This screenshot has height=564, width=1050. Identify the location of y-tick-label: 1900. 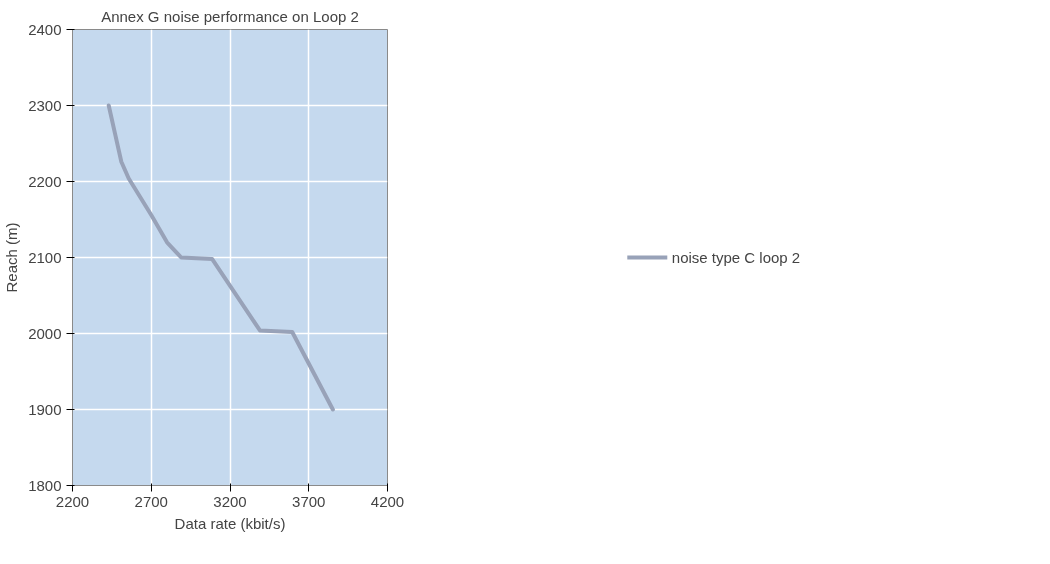
(45, 409).